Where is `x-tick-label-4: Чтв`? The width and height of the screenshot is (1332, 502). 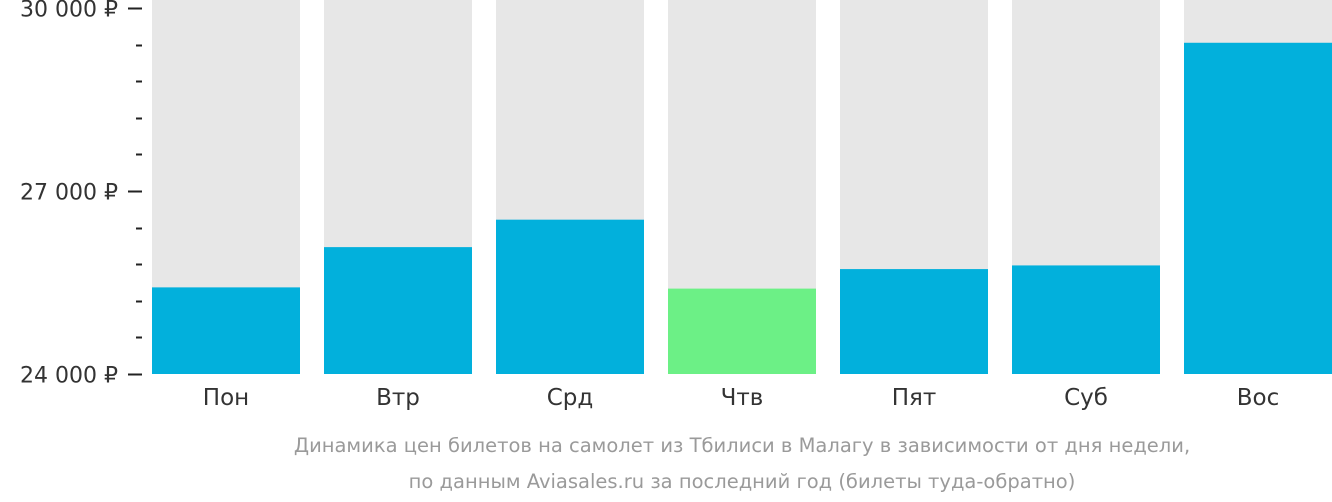
x-tick-label-4: Чтв is located at coordinates (742, 398).